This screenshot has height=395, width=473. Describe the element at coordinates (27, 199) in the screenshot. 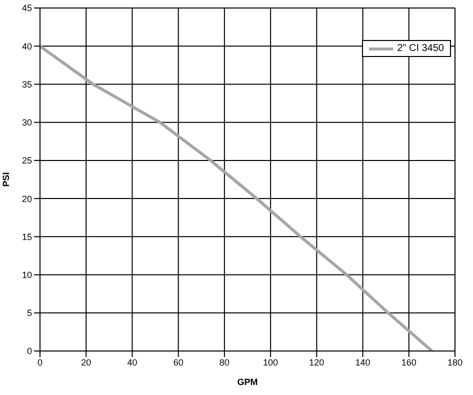

I see `y-tick-label: 20` at that location.